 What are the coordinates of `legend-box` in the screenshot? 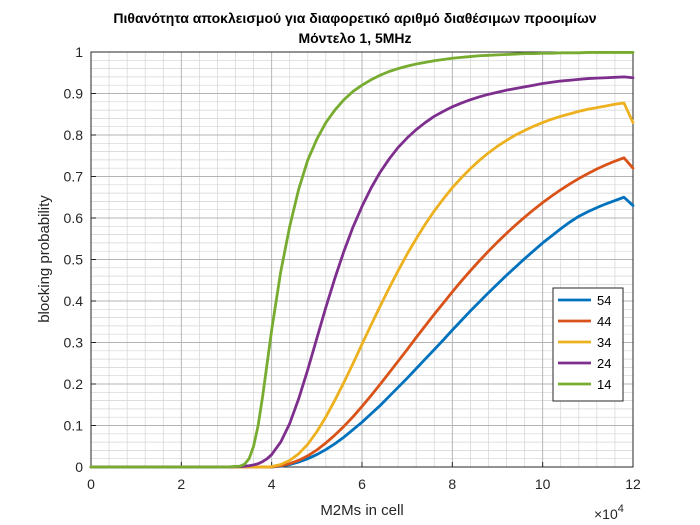 It's located at (588, 344).